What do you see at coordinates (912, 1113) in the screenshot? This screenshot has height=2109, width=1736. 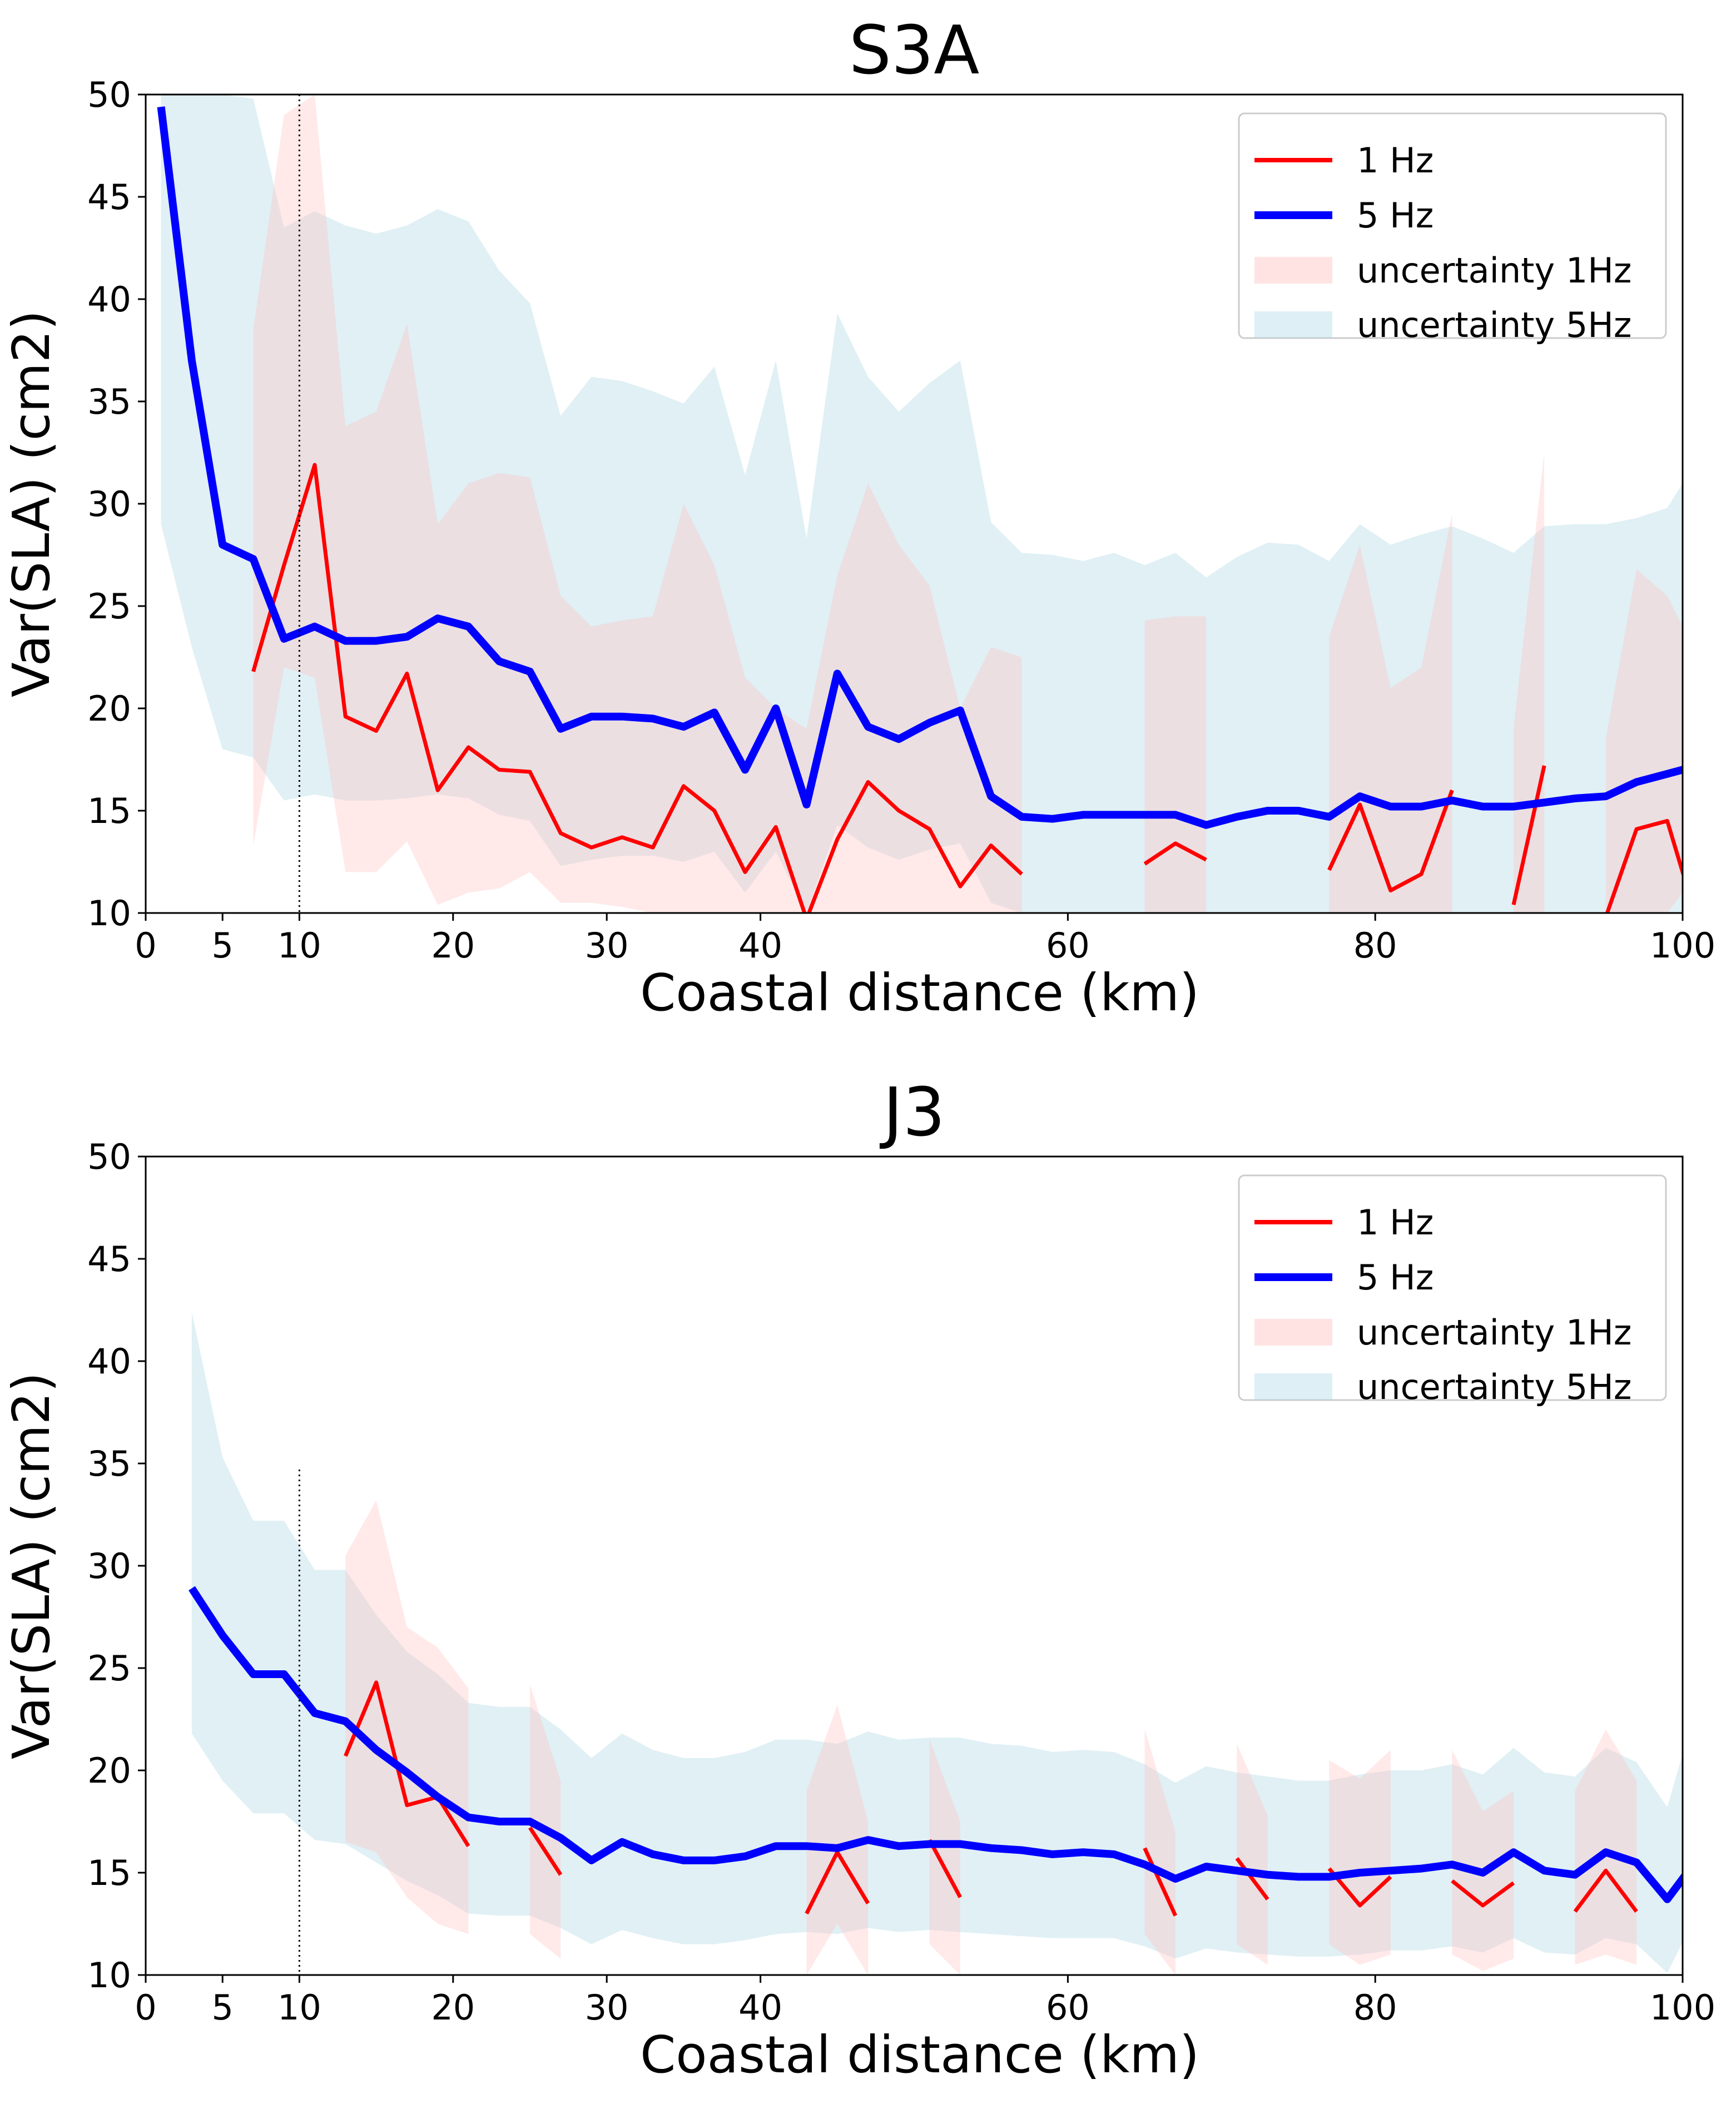 I see `chart-title: J3` at bounding box center [912, 1113].